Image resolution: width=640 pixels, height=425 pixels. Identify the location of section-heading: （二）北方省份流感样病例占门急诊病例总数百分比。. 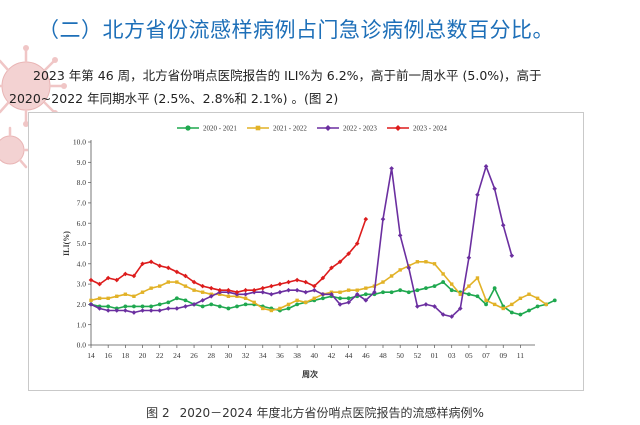
(296, 30).